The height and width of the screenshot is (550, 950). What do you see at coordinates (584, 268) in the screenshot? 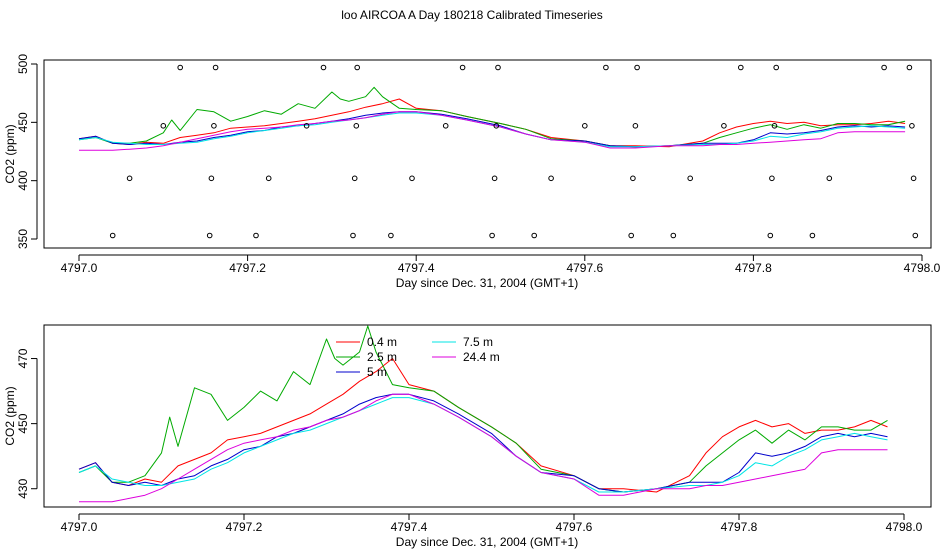
I see `top-x-tick-label: 4797.6` at bounding box center [584, 268].